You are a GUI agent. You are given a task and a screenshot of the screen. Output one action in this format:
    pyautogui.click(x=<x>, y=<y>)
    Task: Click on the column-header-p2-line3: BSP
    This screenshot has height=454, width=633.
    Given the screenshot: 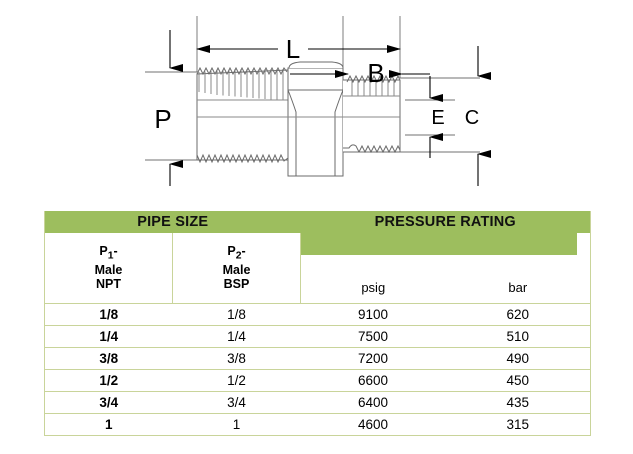 What is the action you would take?
    pyautogui.click(x=236, y=284)
    